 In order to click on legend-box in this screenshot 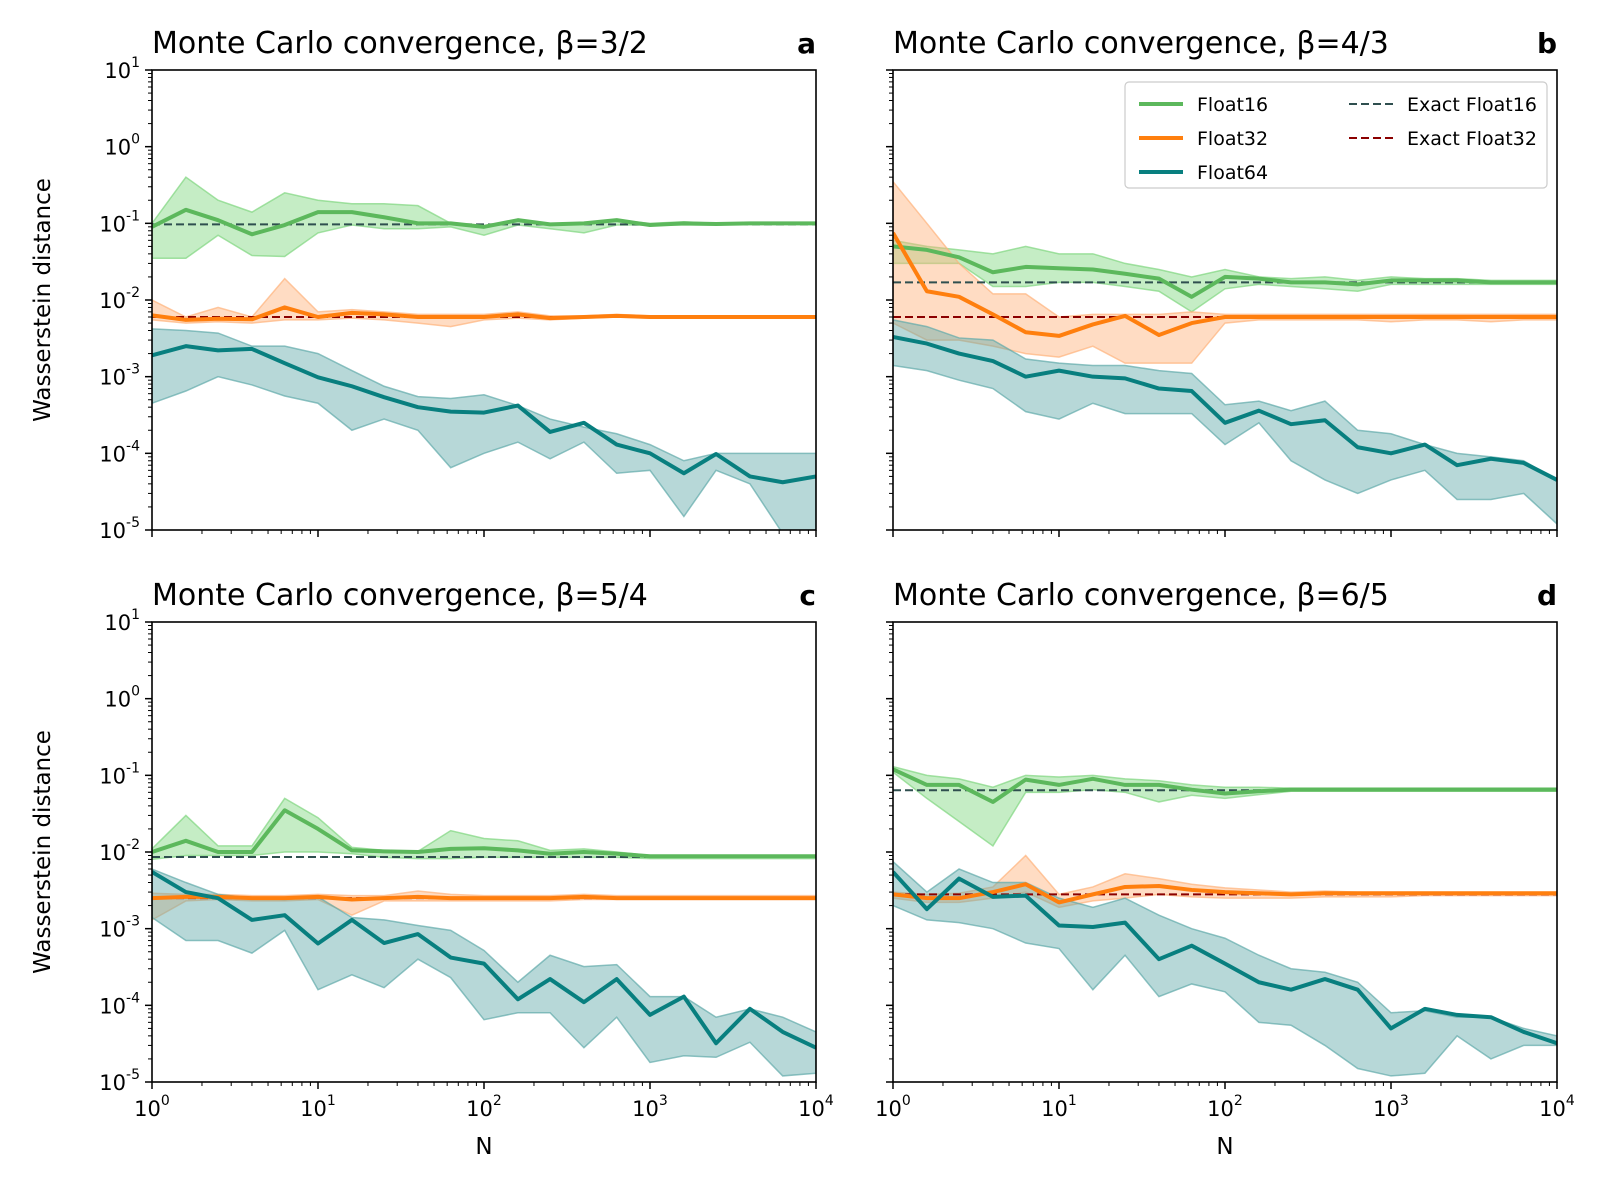, I will do `click(1336, 135)`.